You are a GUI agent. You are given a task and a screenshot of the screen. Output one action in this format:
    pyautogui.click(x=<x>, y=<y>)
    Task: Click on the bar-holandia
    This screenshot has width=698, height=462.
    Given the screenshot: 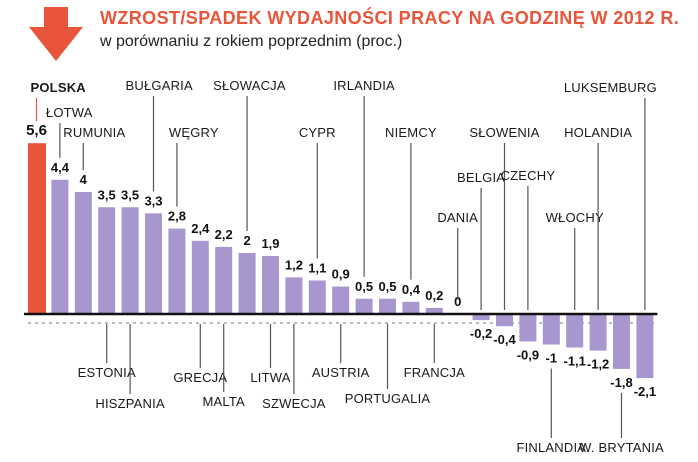 What is the action you would take?
    pyautogui.click(x=598, y=332)
    